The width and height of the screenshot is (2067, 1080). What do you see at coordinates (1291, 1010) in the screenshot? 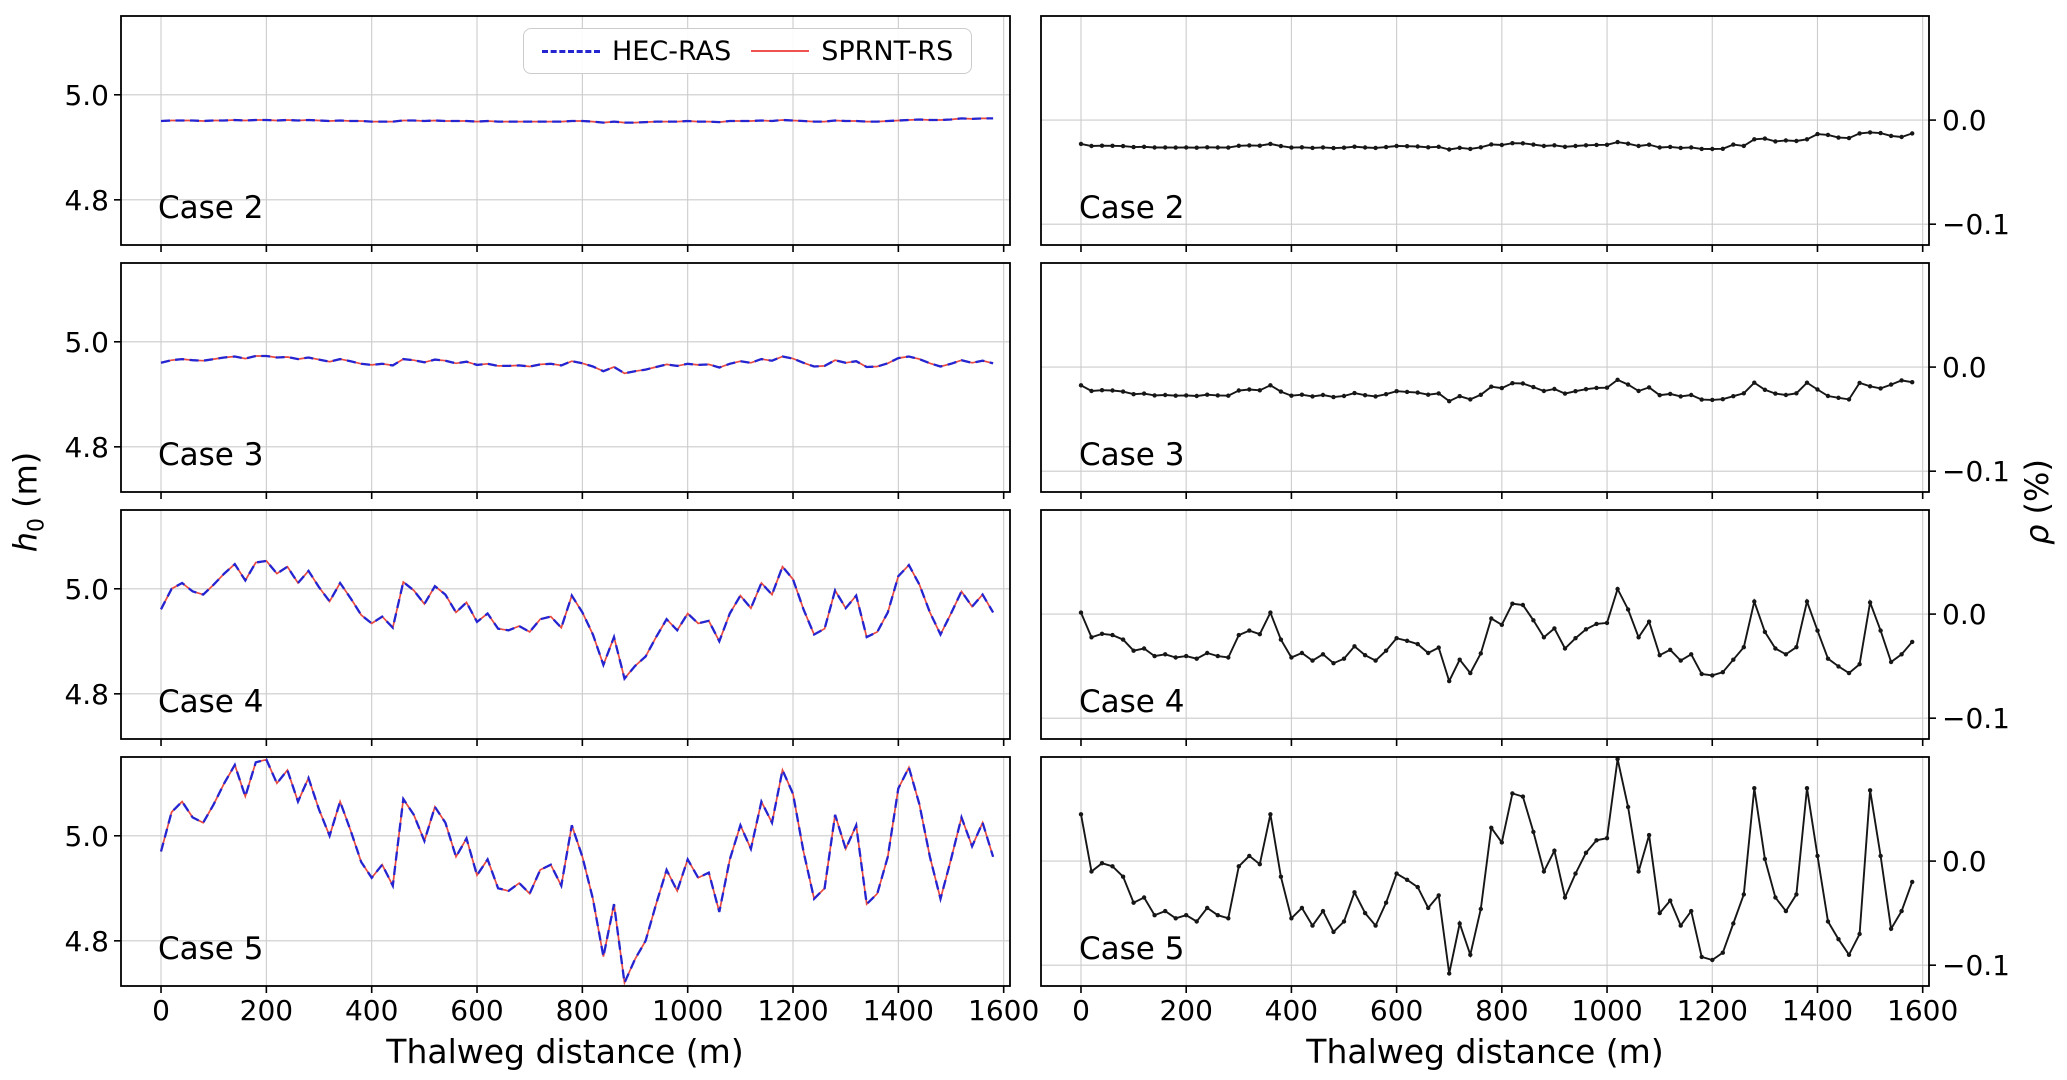
I see `x-tick-label: 400` at bounding box center [1291, 1010].